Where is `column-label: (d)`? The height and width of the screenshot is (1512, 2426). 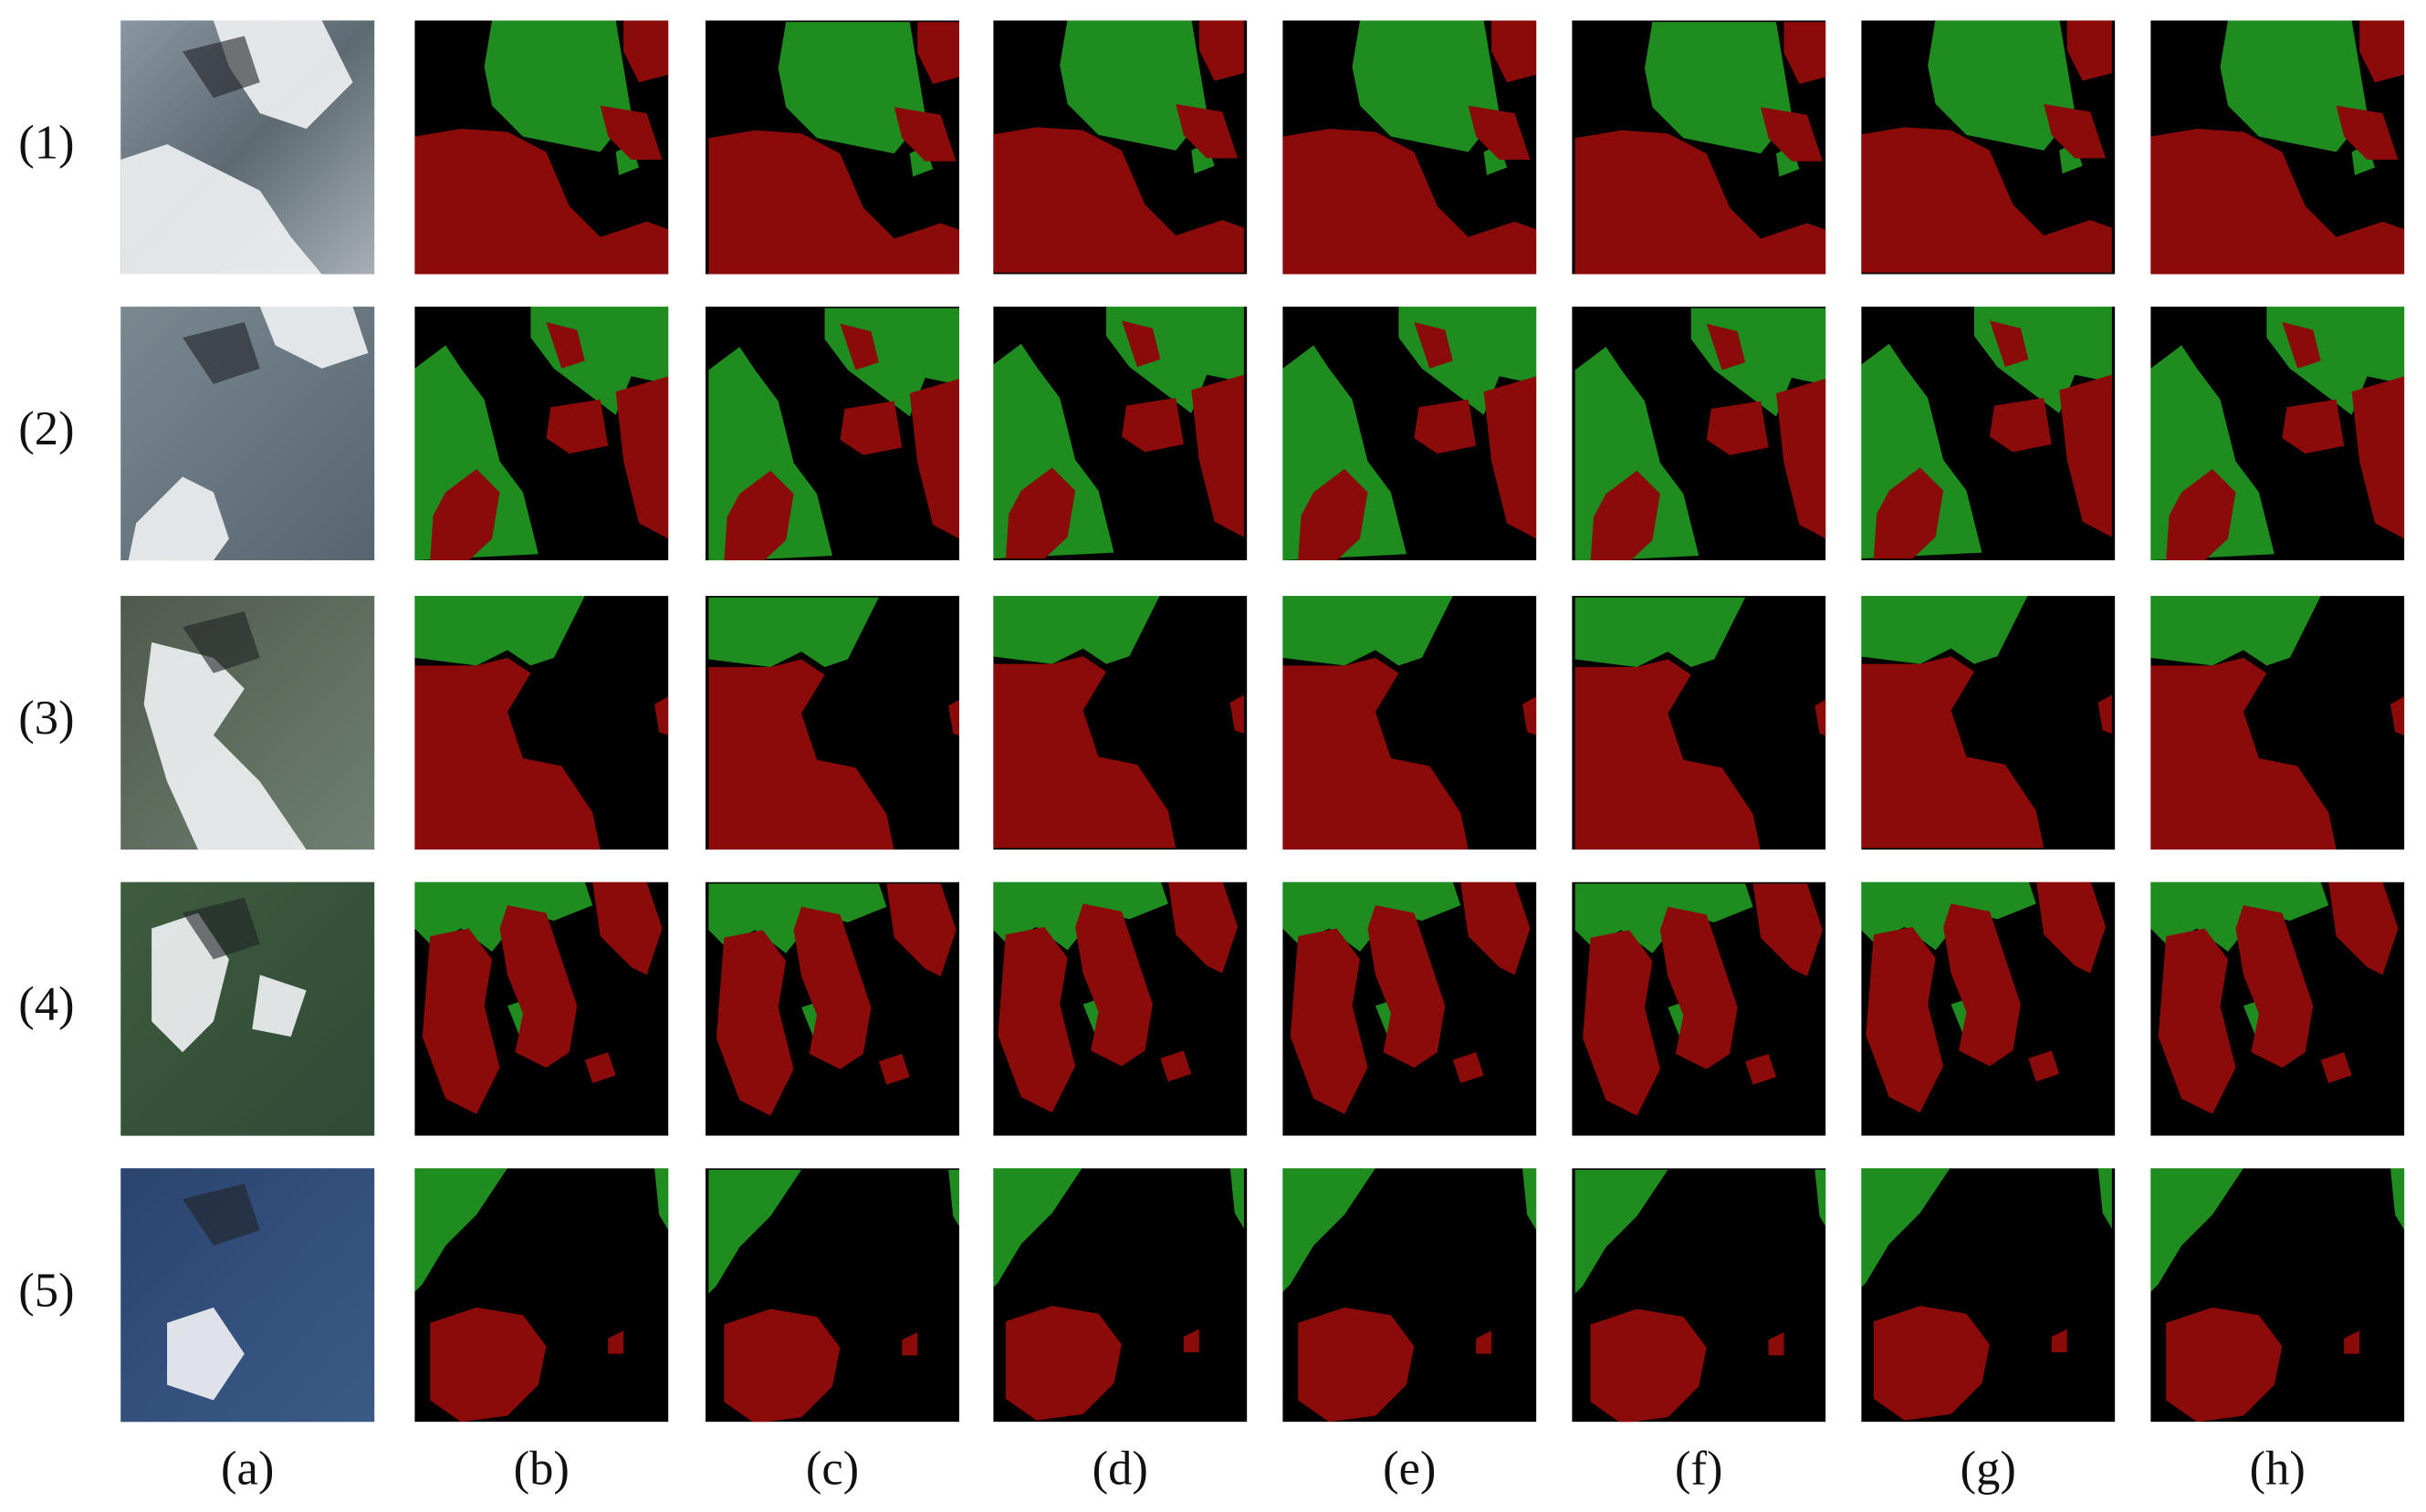
column-label: (d) is located at coordinates (1120, 1468).